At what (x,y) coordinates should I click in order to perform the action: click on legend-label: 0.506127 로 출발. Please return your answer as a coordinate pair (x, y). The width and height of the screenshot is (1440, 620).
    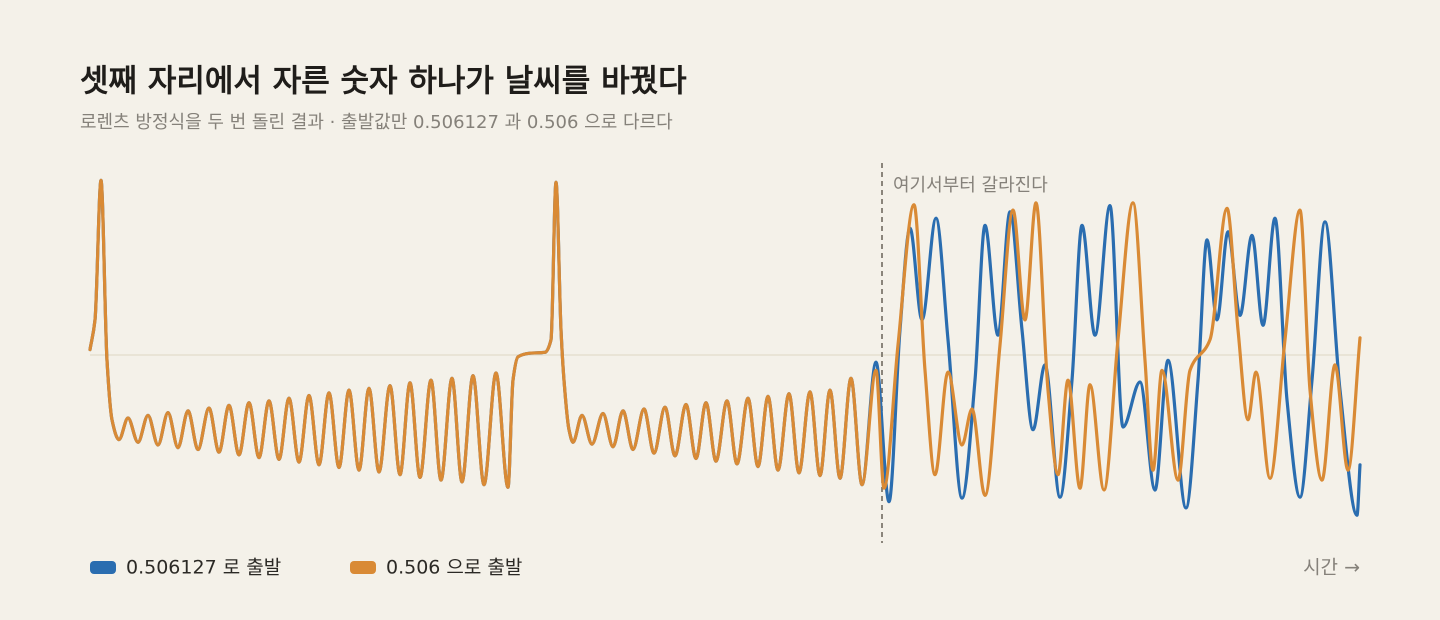
    Looking at the image, I should click on (203, 568).